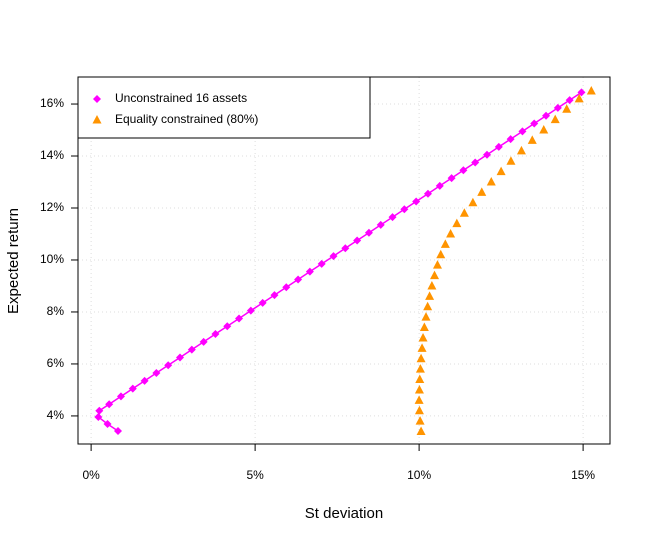 This screenshot has height=543, width=650. I want to click on y-tick-label: 10%, so click(52, 259).